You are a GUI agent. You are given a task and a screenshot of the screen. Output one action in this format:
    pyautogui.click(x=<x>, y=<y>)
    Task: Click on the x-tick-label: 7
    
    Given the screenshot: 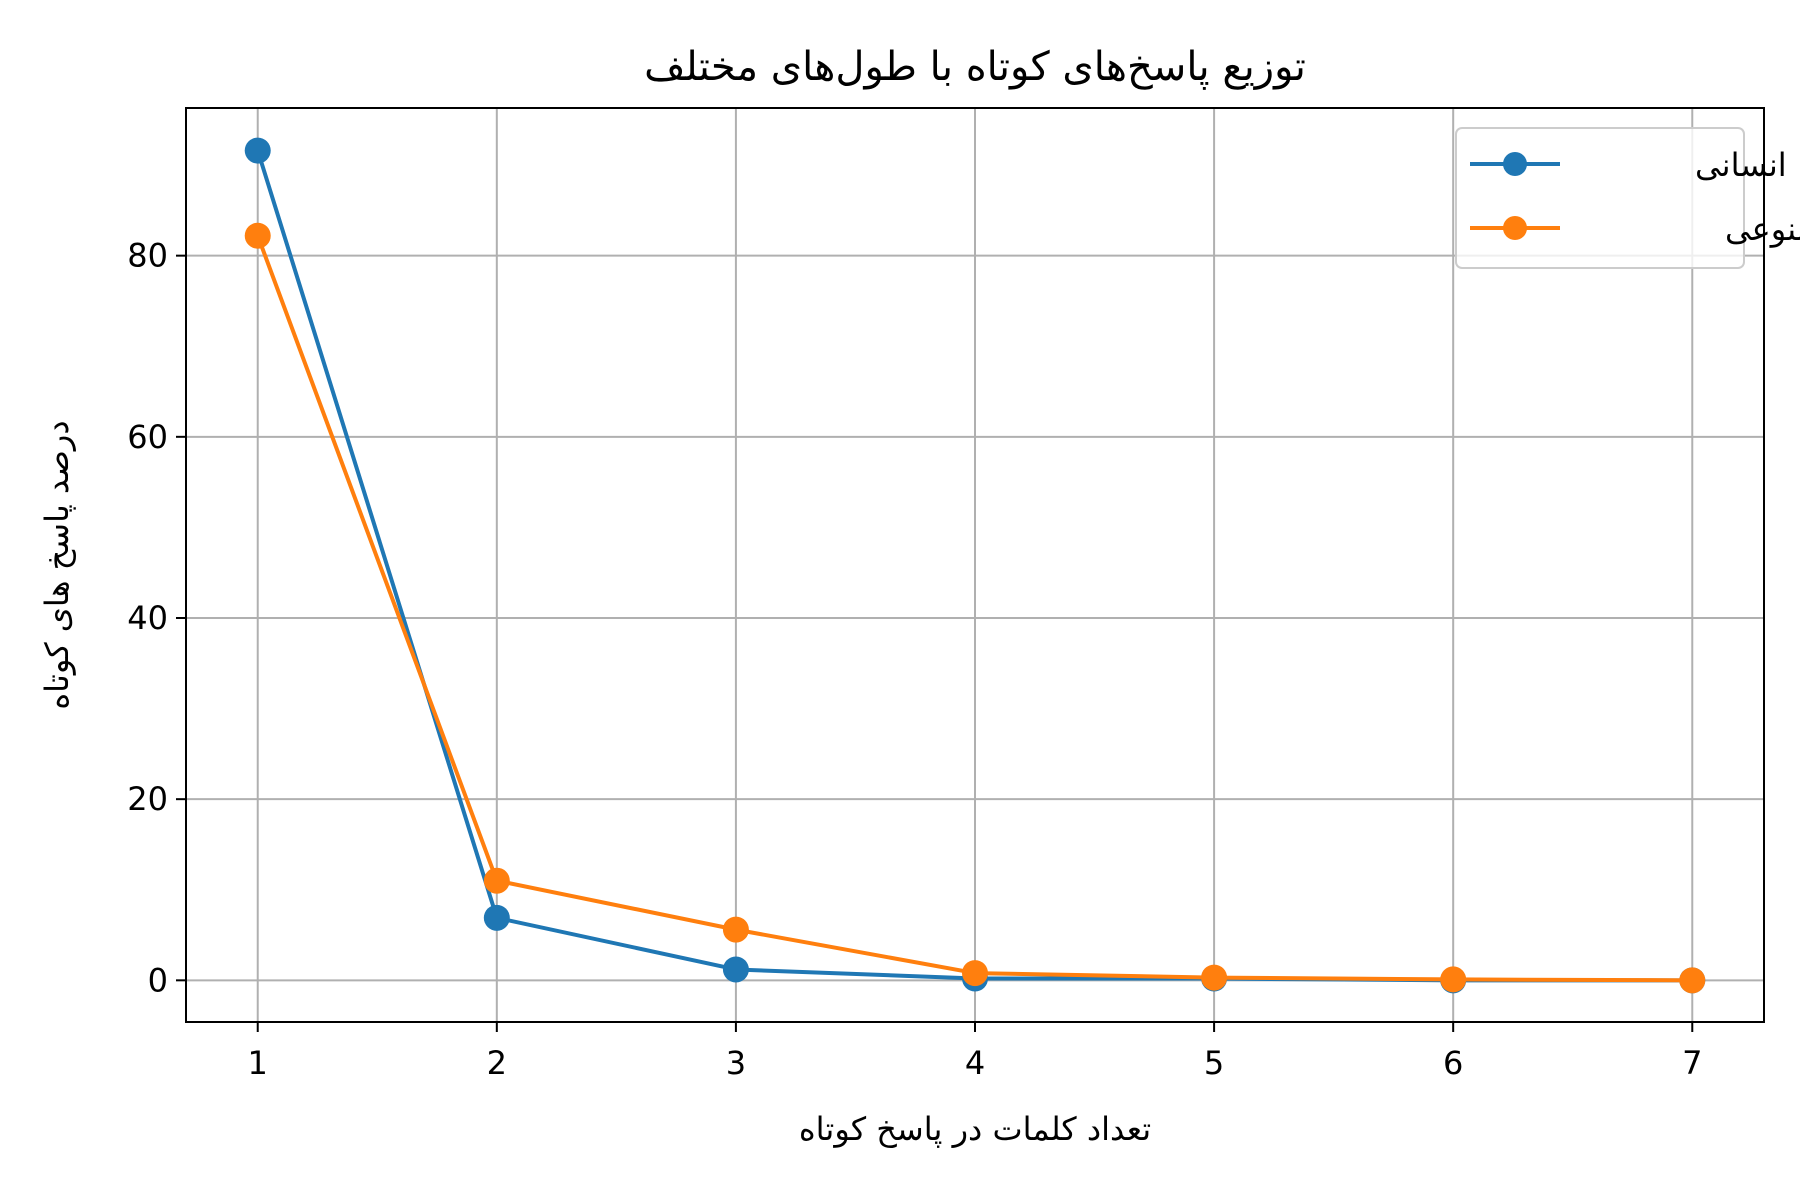 What is the action you would take?
    pyautogui.click(x=1692, y=1063)
    